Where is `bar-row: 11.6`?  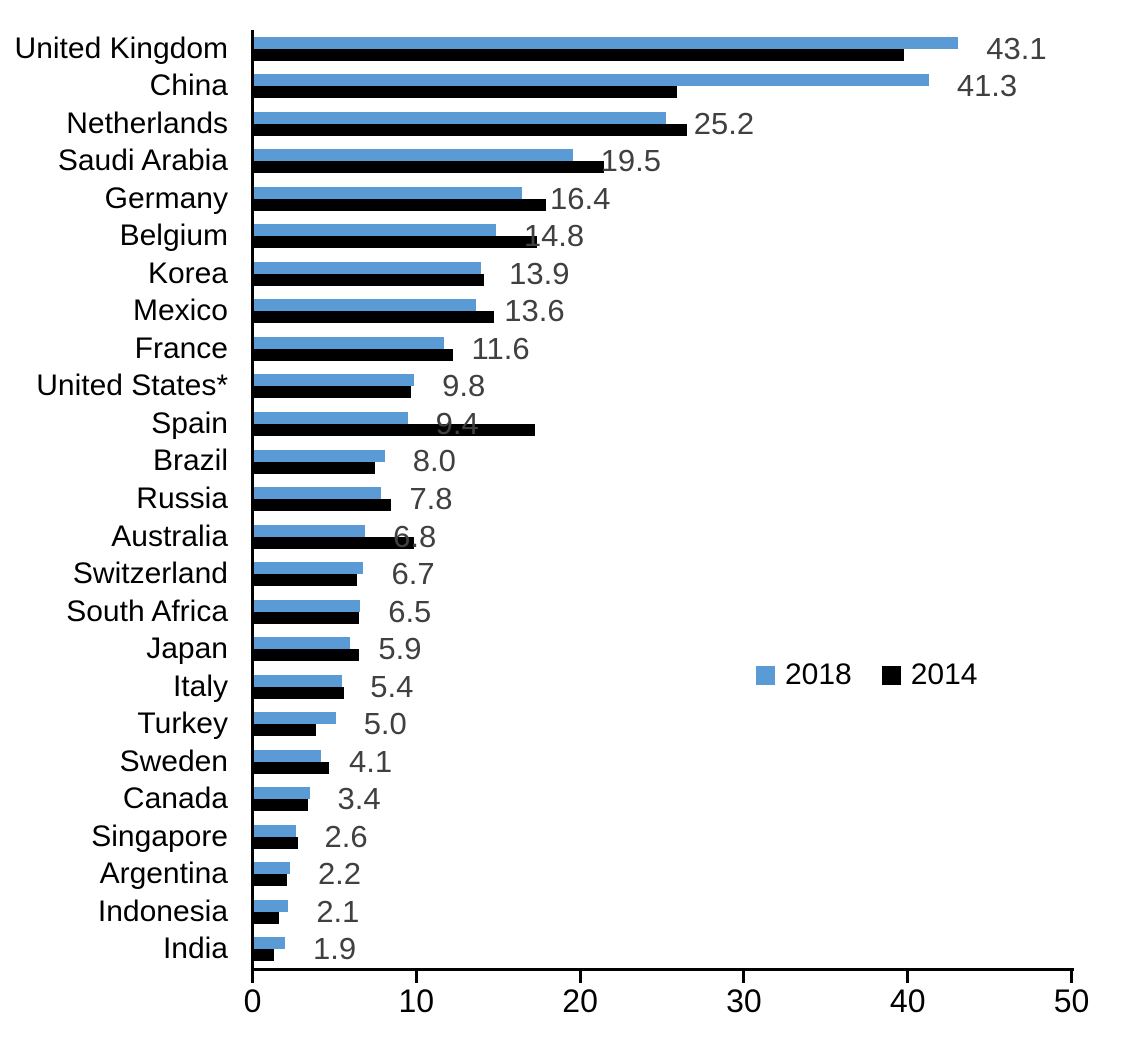 bar-row: 11.6 is located at coordinates (662, 349).